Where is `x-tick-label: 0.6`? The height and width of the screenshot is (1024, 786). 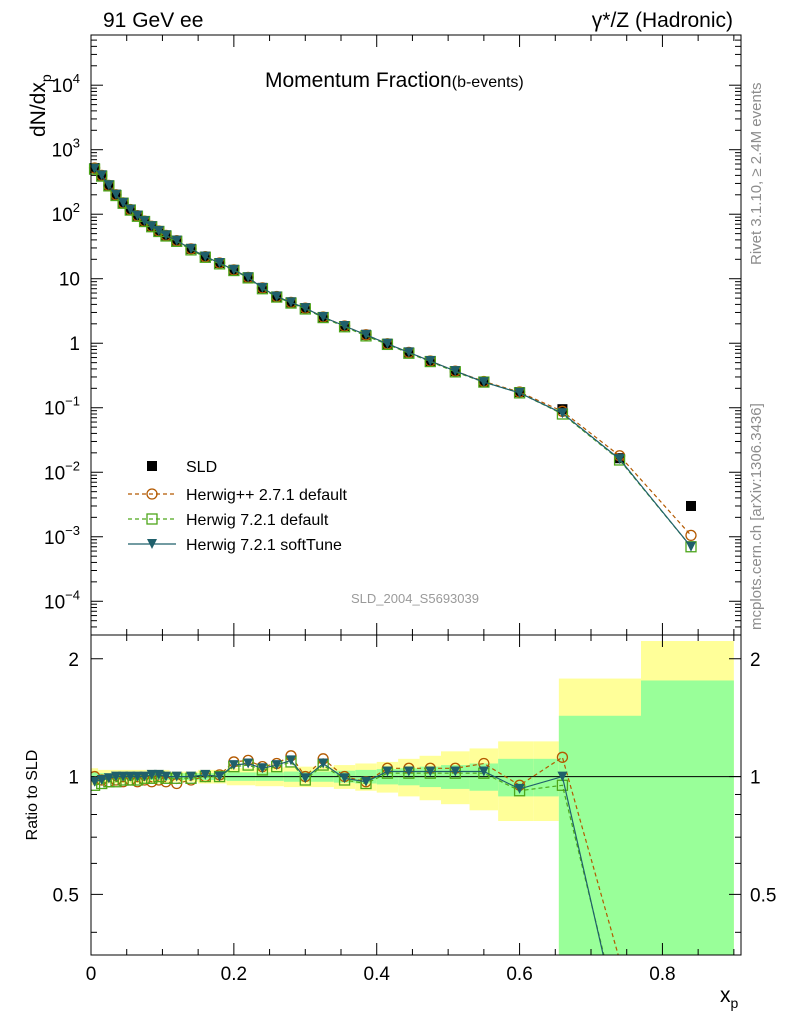 x-tick-label: 0.6 is located at coordinates (519, 974).